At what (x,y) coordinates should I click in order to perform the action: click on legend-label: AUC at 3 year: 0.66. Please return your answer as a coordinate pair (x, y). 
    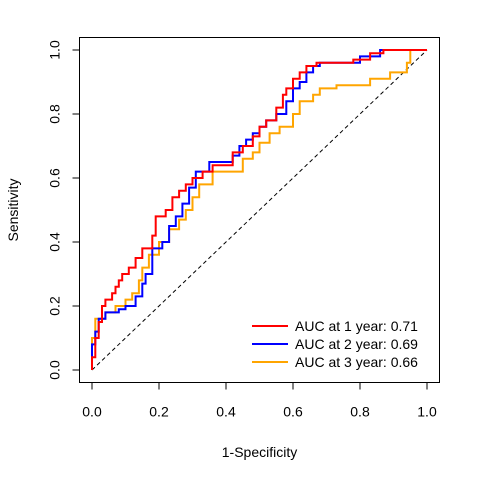
    Looking at the image, I should click on (356, 362).